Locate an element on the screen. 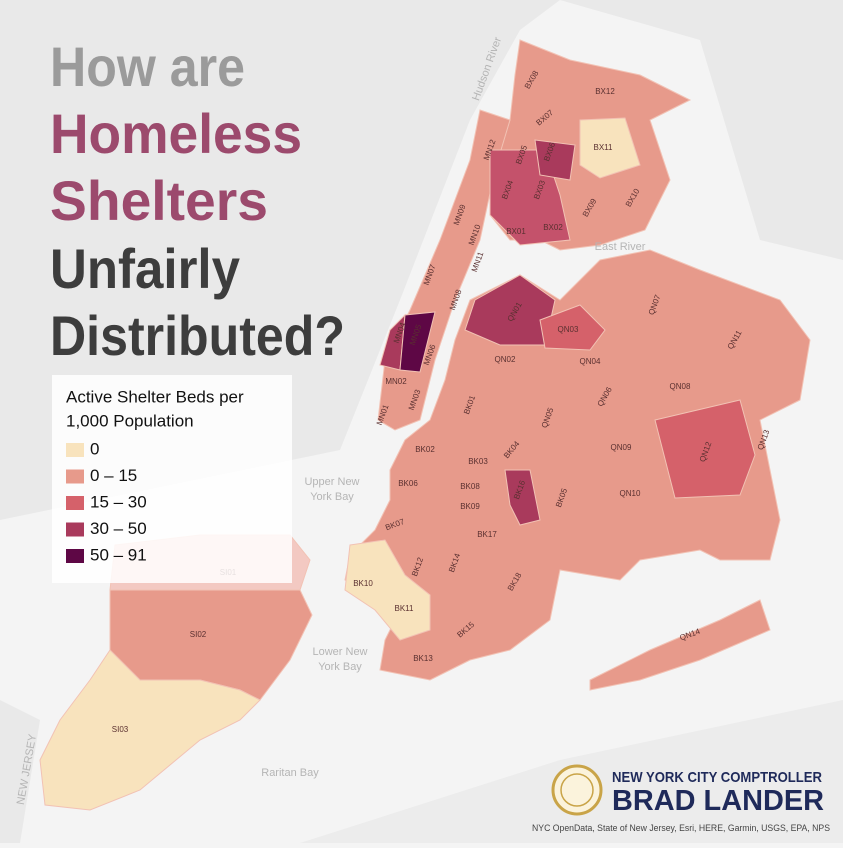 The height and width of the screenshot is (848, 843). legend-label: 15 – 30 is located at coordinates (118, 501).